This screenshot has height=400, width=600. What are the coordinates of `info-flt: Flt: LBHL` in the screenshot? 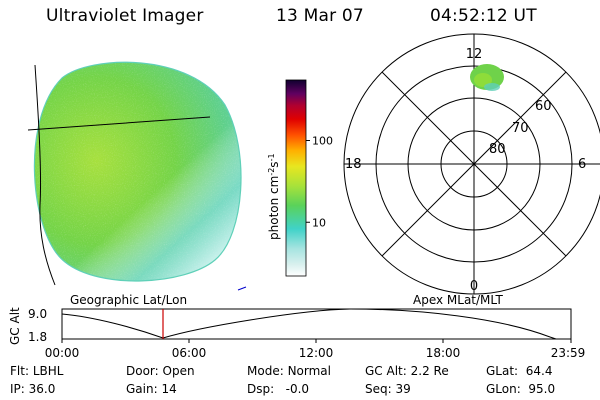 It's located at (37, 371).